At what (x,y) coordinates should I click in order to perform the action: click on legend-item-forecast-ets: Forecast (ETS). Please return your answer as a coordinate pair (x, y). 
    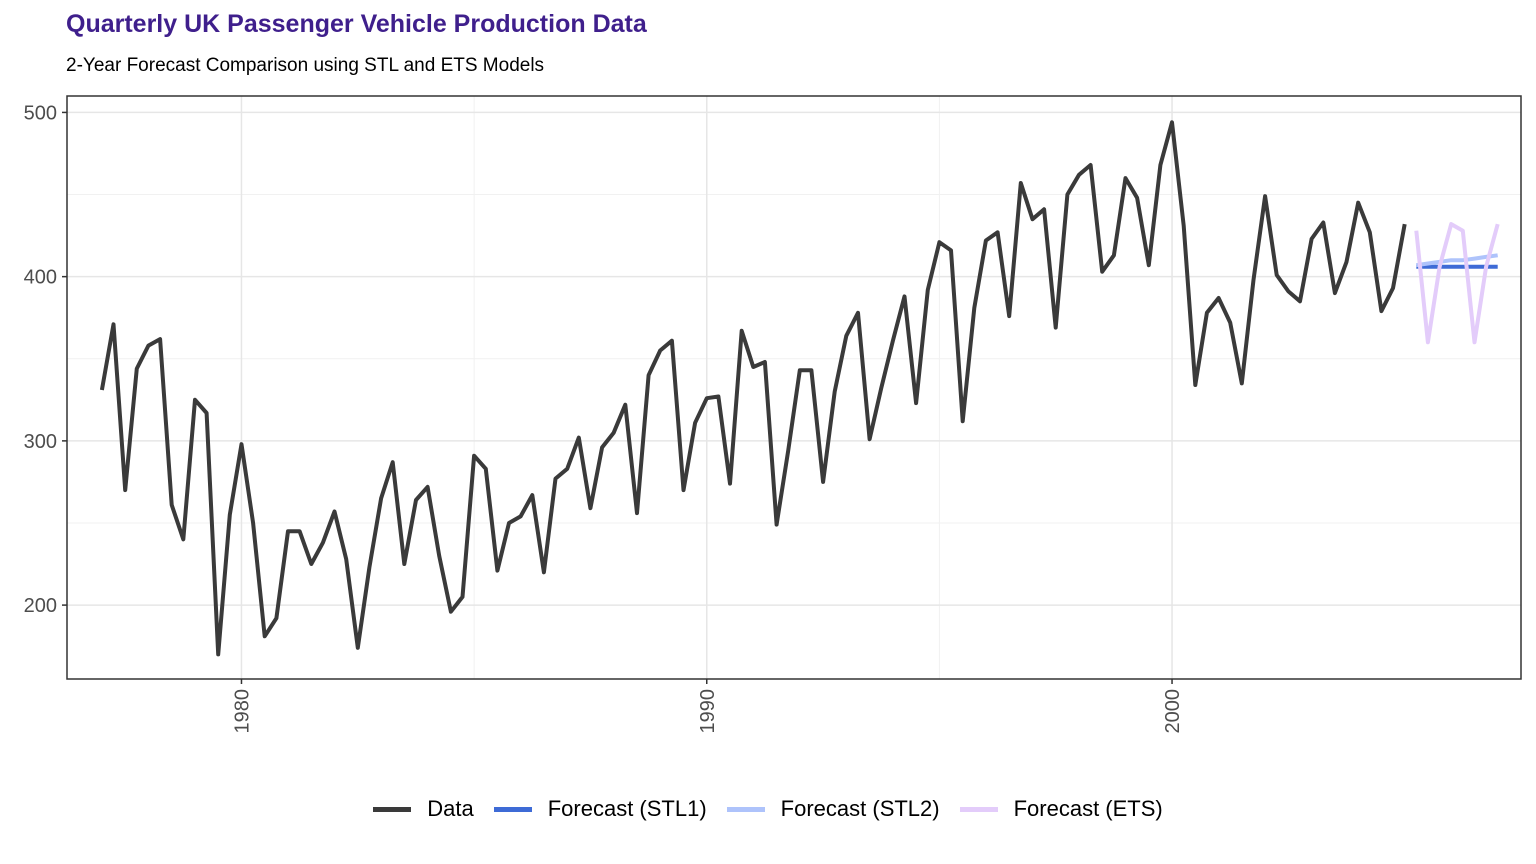
    Looking at the image, I should click on (1061, 809).